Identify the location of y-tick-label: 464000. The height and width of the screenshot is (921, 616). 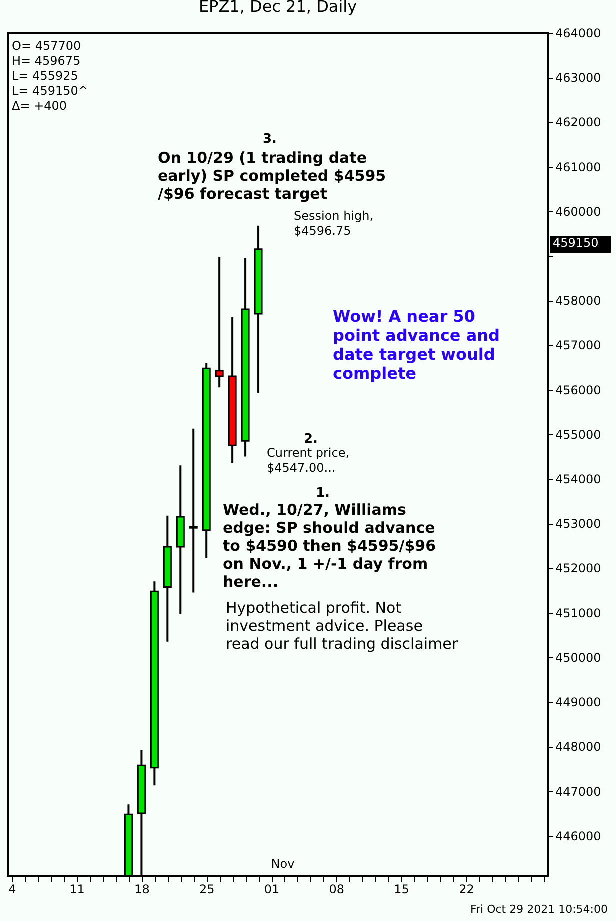
(579, 33).